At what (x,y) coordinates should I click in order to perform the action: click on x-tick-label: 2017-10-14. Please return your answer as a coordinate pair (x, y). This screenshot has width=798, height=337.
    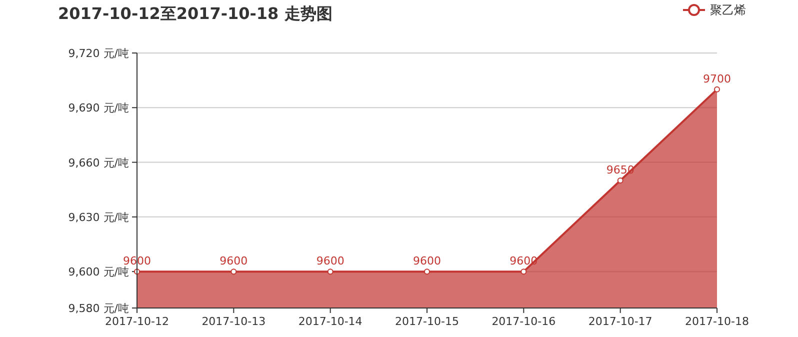
    Looking at the image, I should click on (330, 321).